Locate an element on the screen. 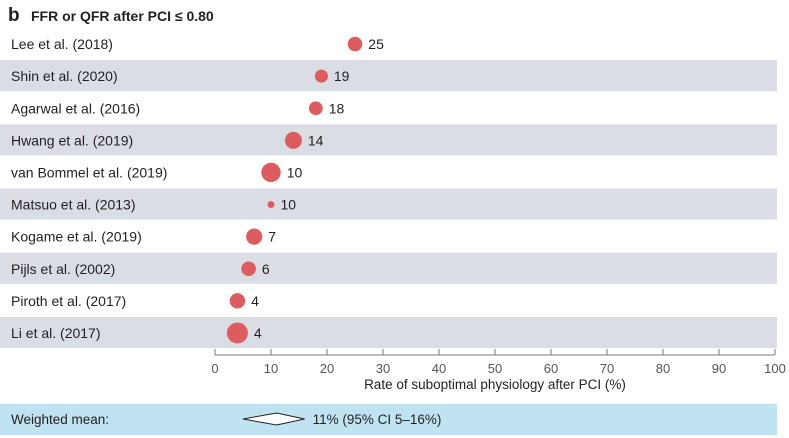  x-tick-label: 60 is located at coordinates (551, 368).